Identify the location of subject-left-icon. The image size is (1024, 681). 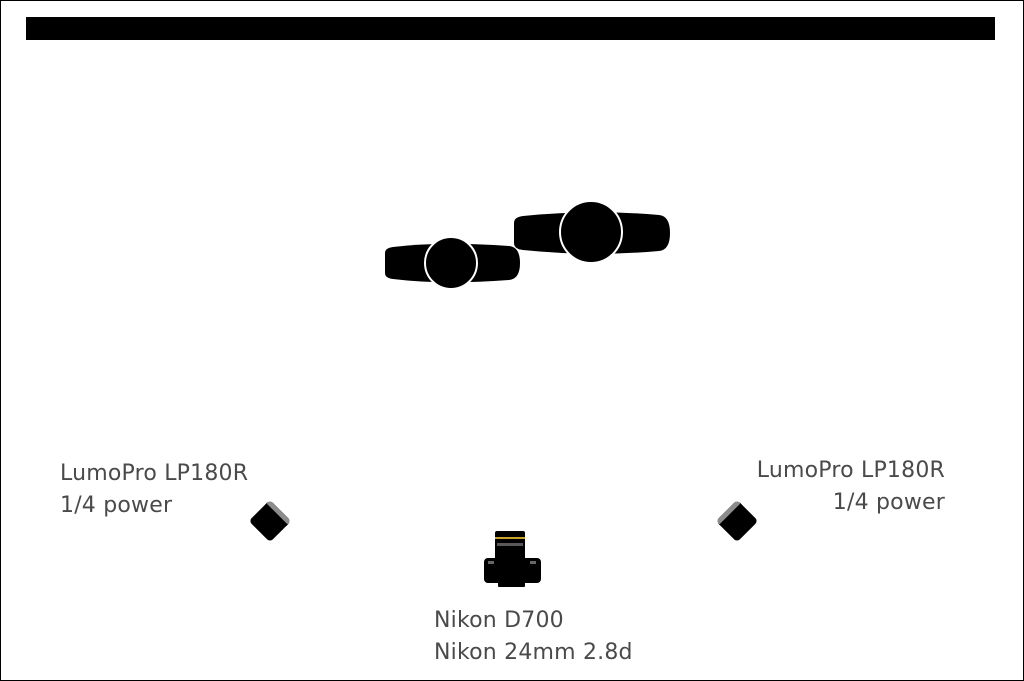
(452, 263).